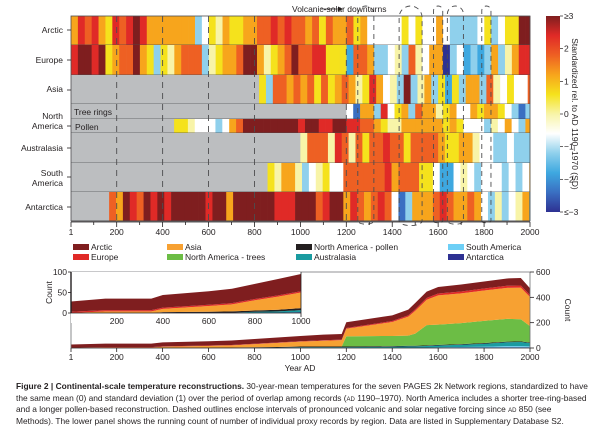 The image size is (600, 438). What do you see at coordinates (63, 293) in the screenshot?
I see `inset-y-tick-label: 50` at bounding box center [63, 293].